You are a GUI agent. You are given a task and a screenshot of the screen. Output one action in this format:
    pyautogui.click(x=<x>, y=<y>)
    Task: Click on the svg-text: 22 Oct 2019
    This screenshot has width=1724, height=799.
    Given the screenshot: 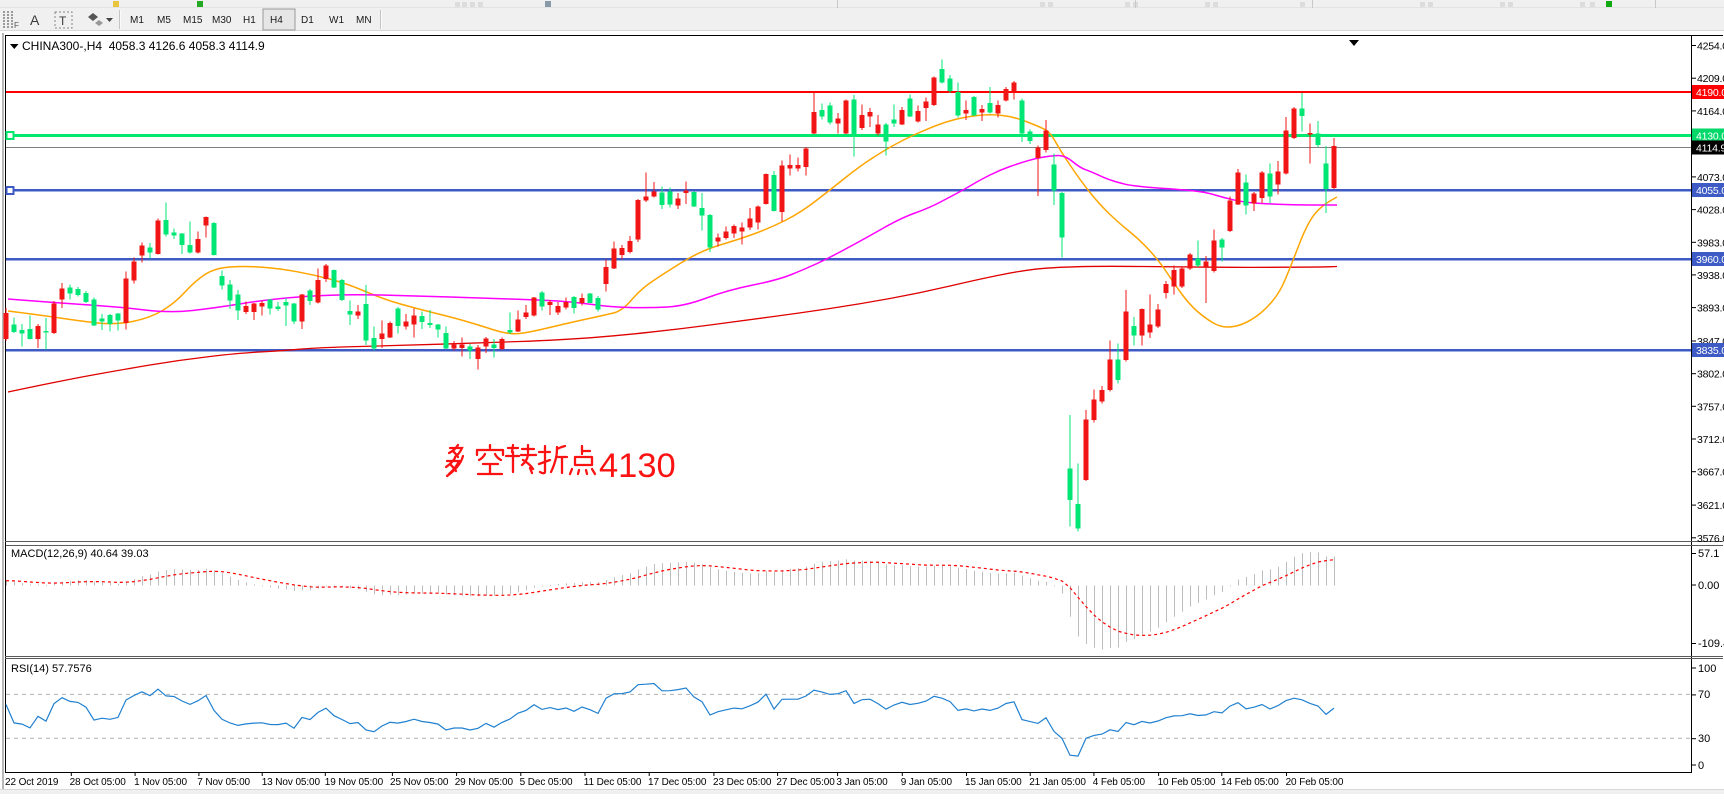 What is the action you would take?
    pyautogui.click(x=32, y=782)
    